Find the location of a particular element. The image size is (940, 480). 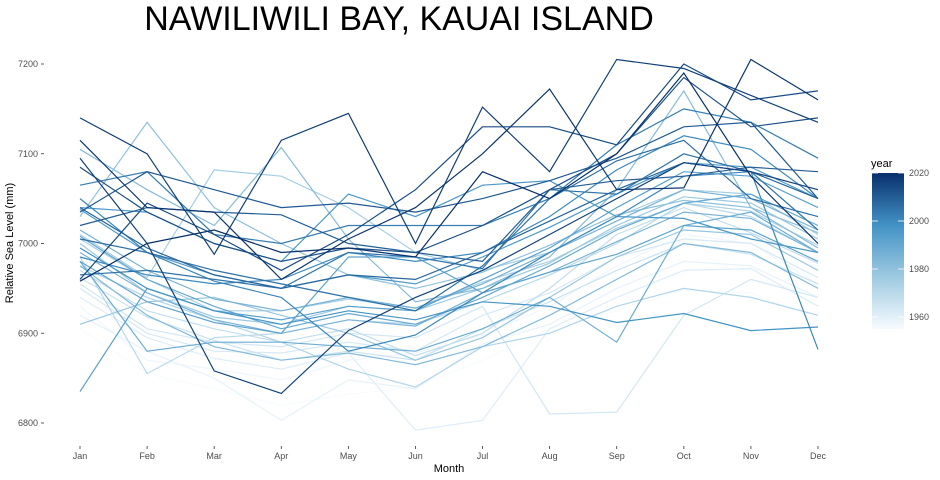

x-axis-title: Month is located at coordinates (449, 469).